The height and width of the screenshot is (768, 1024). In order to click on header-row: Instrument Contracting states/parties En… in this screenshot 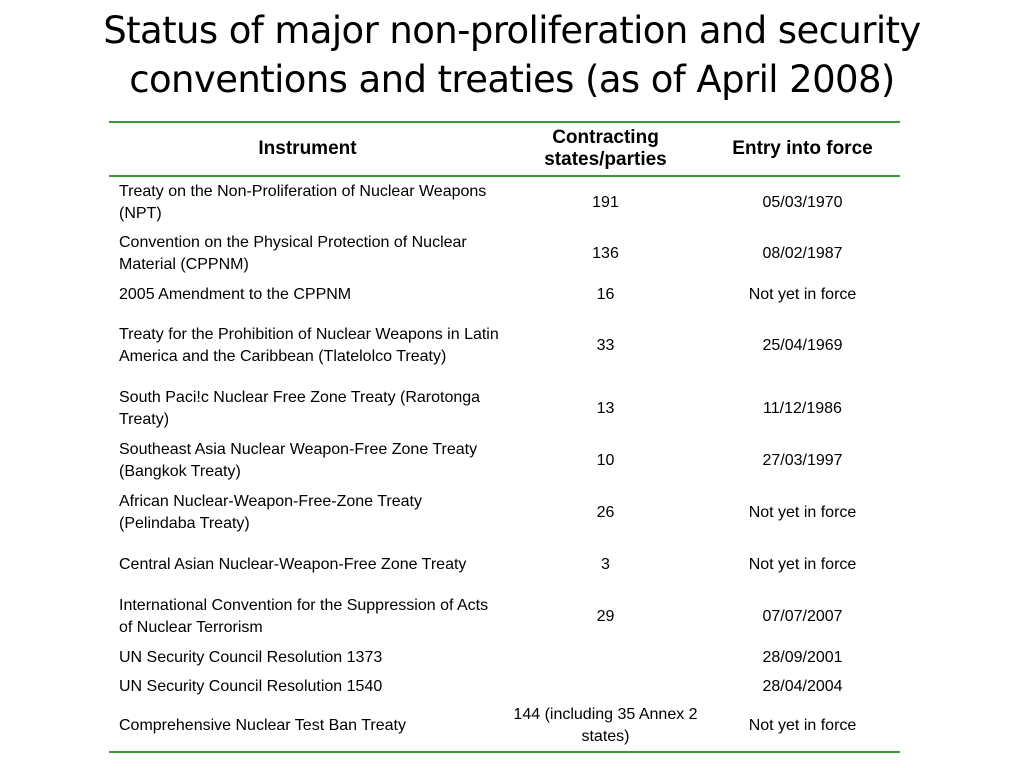, I will do `click(504, 149)`.